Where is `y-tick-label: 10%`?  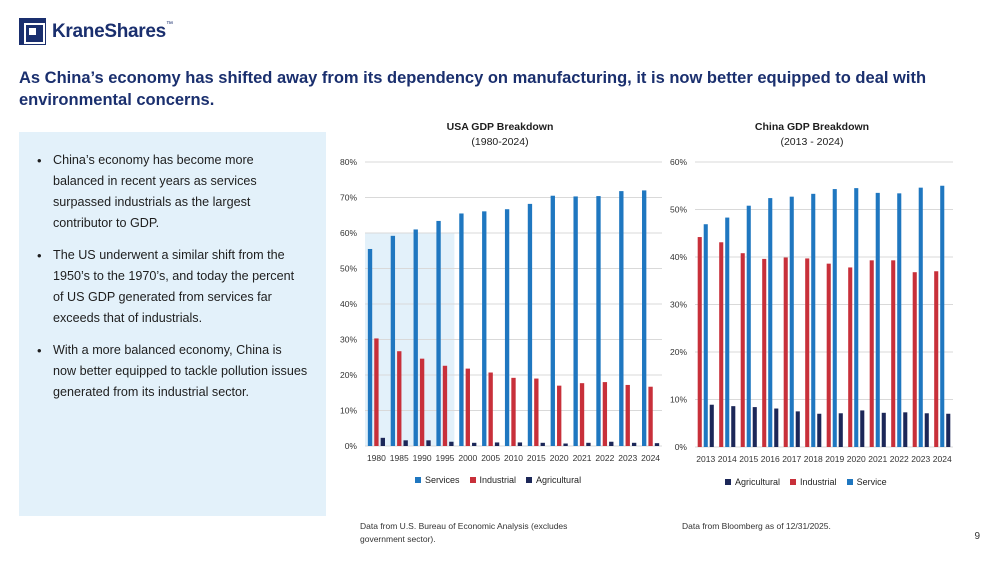
y-tick-label: 10% is located at coordinates (678, 400).